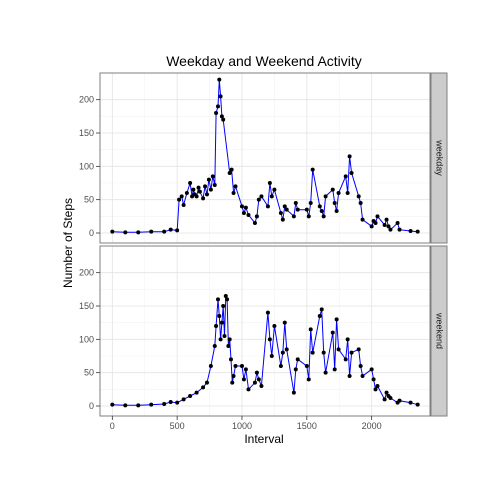  I want to click on facet-label-weekday: weekday, so click(440, 157).